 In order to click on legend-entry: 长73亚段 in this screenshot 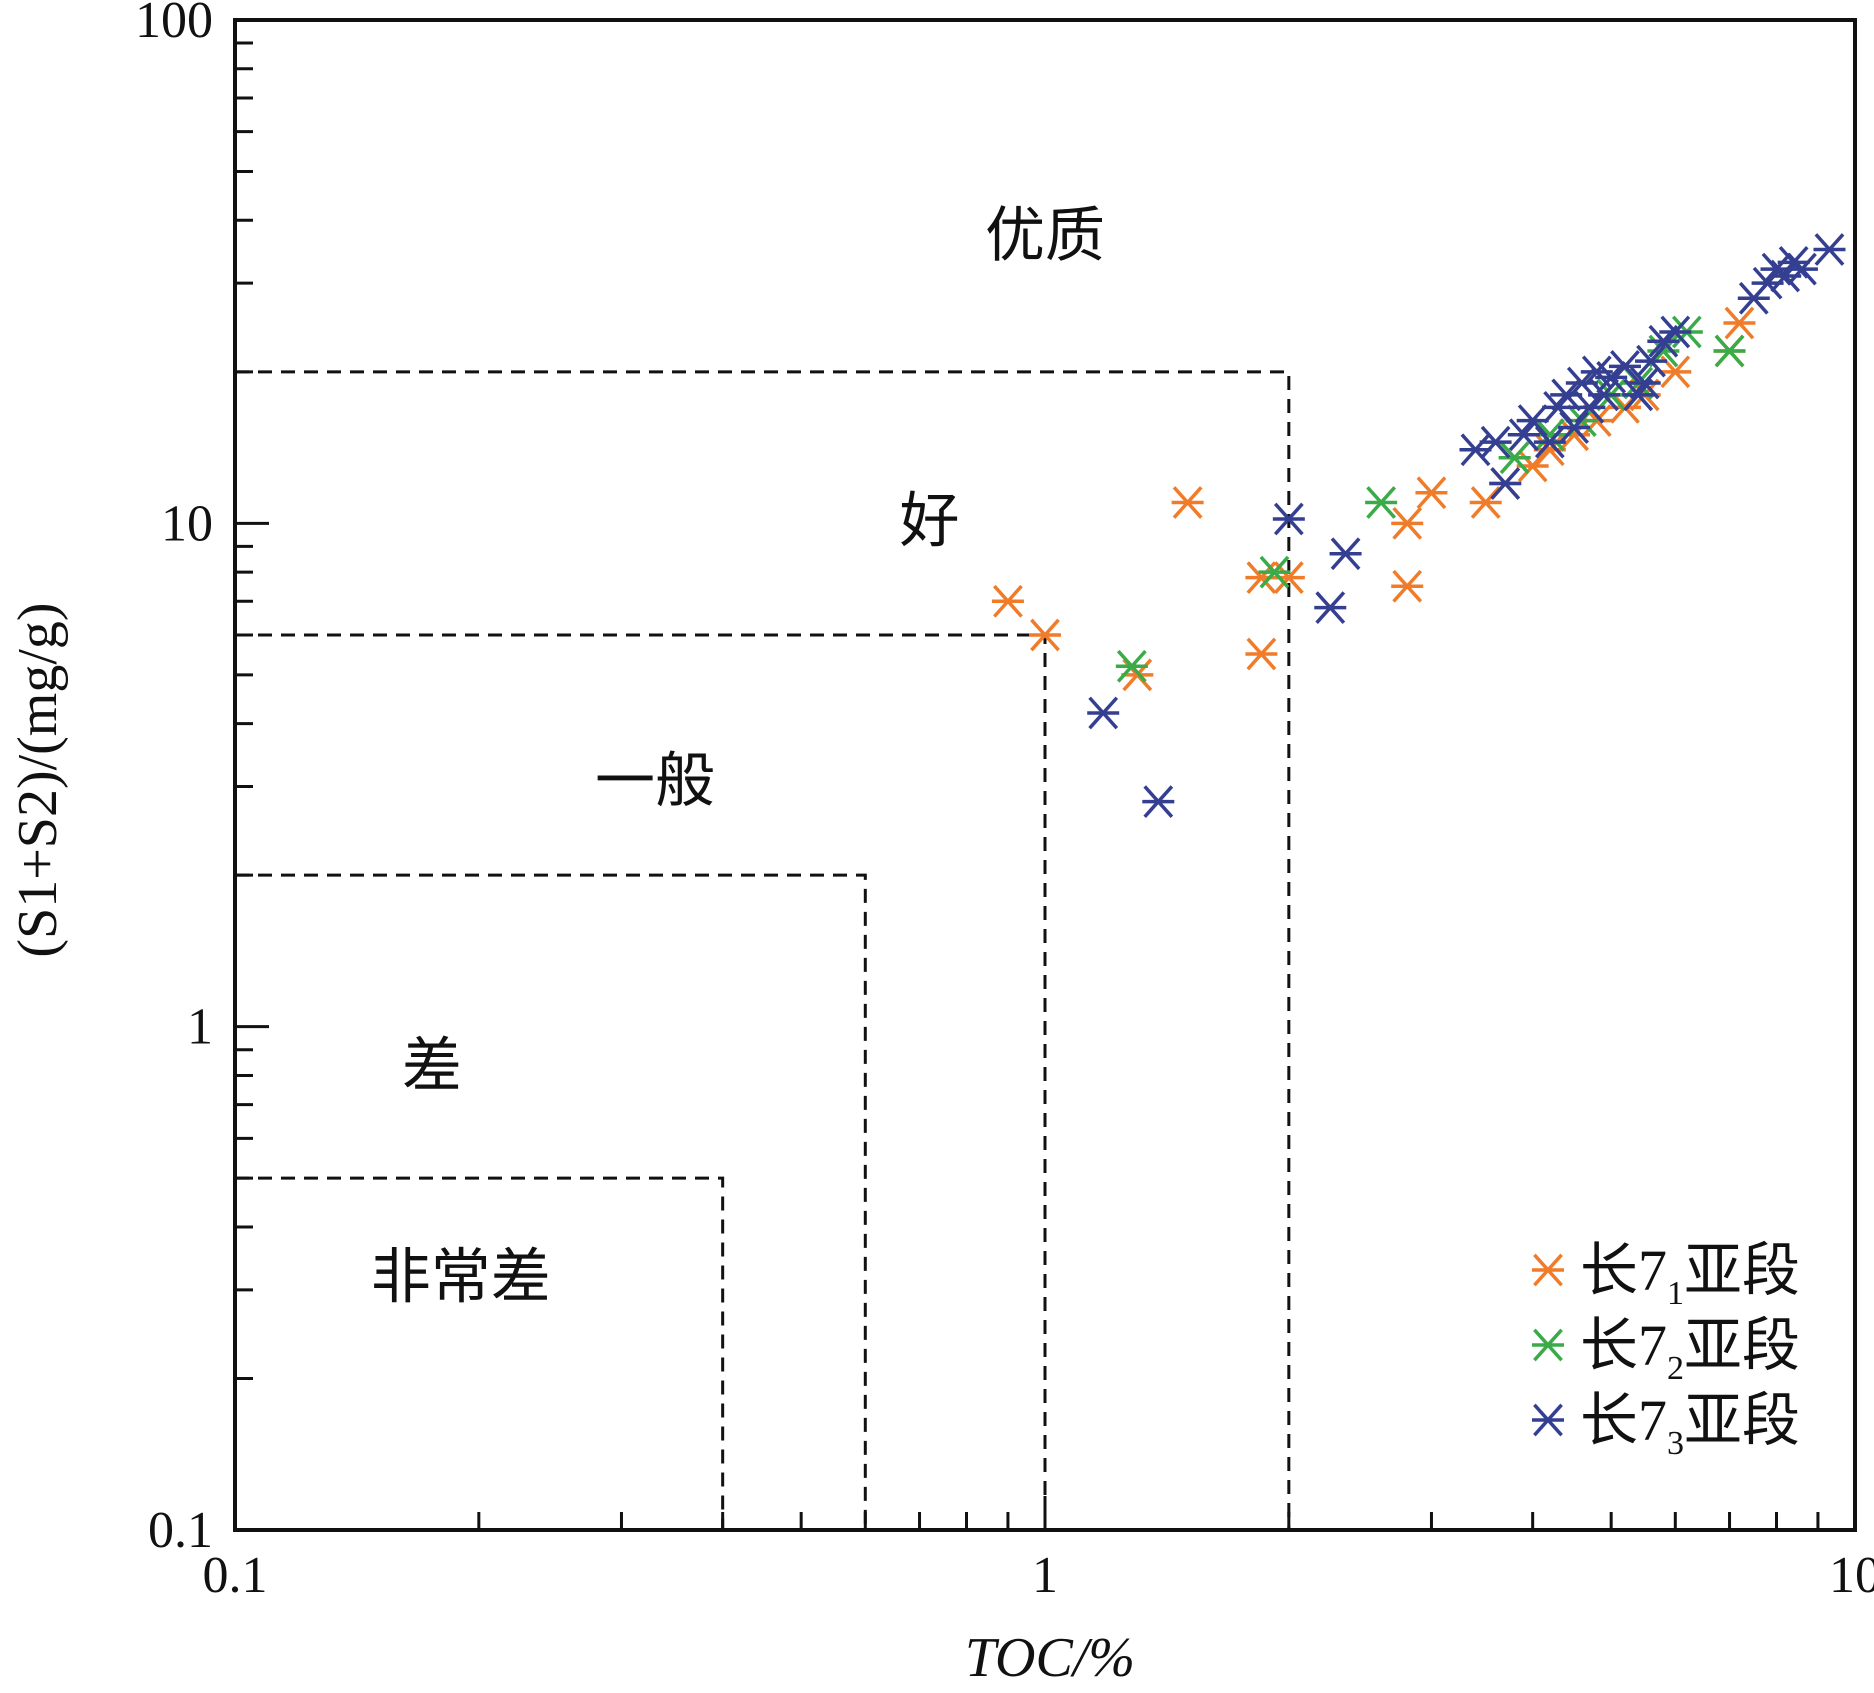, I will do `click(1690, 1425)`.